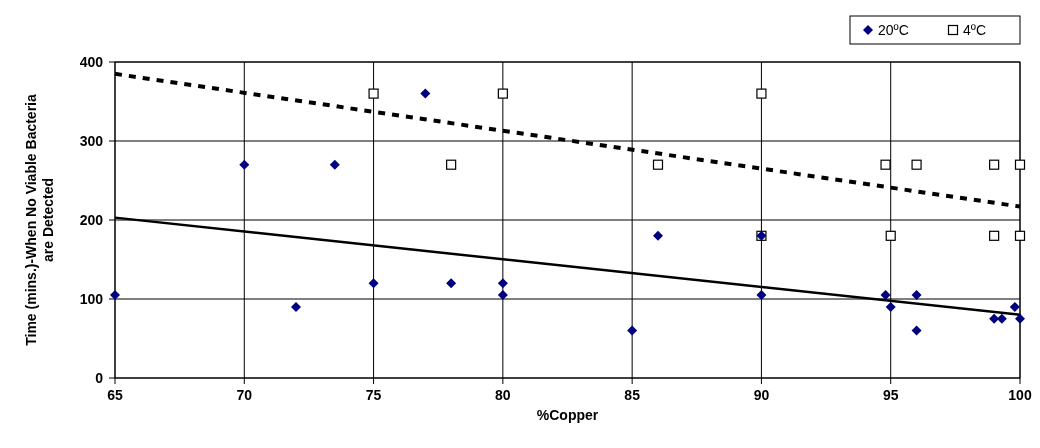 The height and width of the screenshot is (448, 1040). Describe the element at coordinates (761, 395) in the screenshot. I see `x-tick-label: 90` at that location.